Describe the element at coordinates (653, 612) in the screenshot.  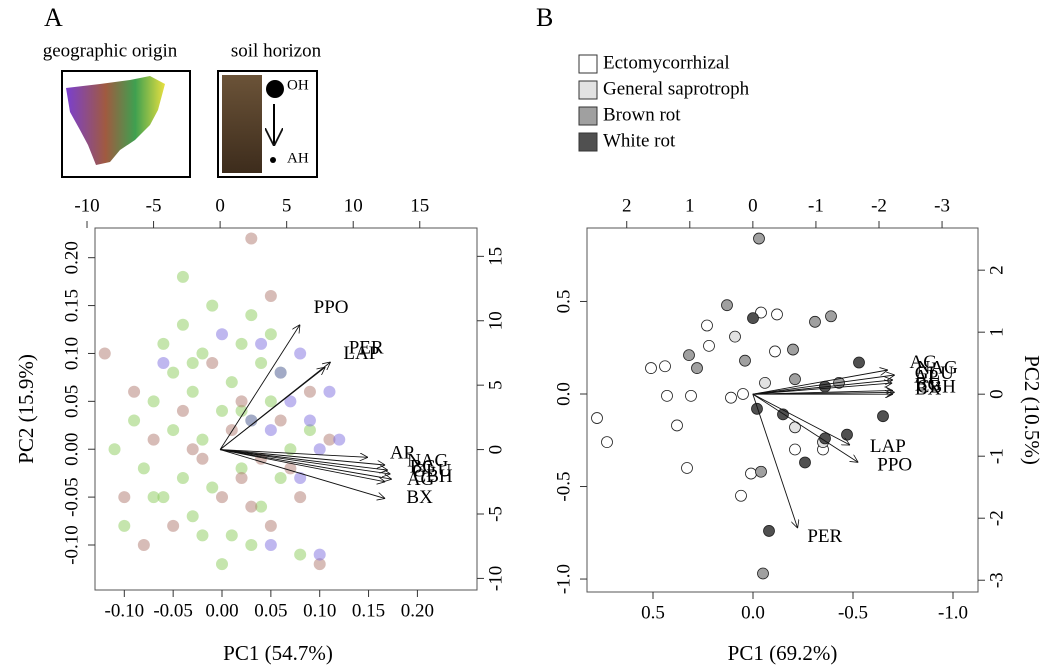
I see `x-tick-label: 0.5` at that location.